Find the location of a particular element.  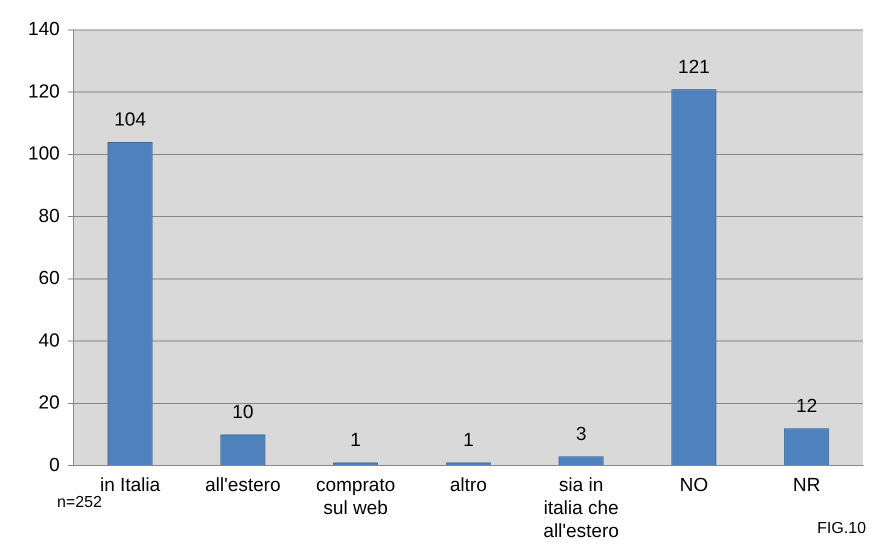

data-label: 12 is located at coordinates (807, 406).